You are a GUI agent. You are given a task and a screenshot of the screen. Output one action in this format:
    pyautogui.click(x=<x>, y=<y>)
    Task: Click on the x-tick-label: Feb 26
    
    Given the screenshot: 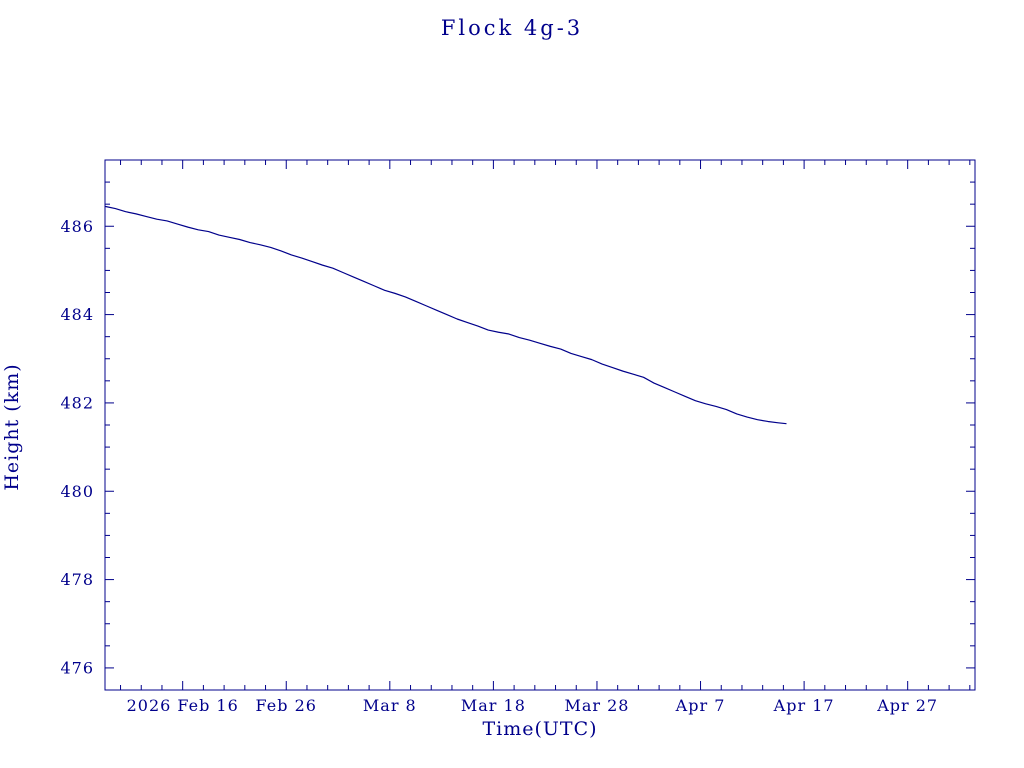 What is the action you would take?
    pyautogui.click(x=286, y=705)
    